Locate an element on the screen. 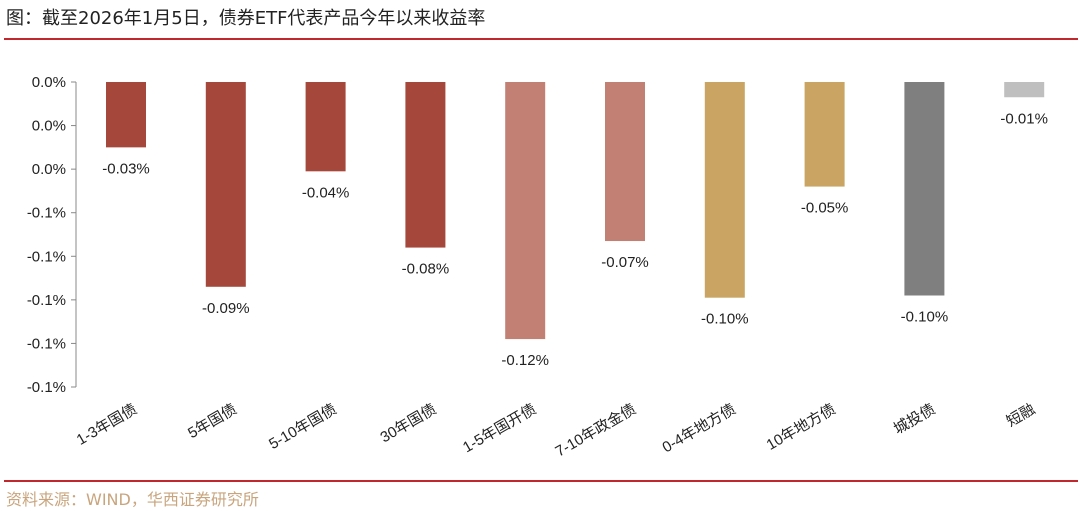 Image resolution: width=1080 pixels, height=511 pixels. data-label: -0.05% is located at coordinates (825, 208).